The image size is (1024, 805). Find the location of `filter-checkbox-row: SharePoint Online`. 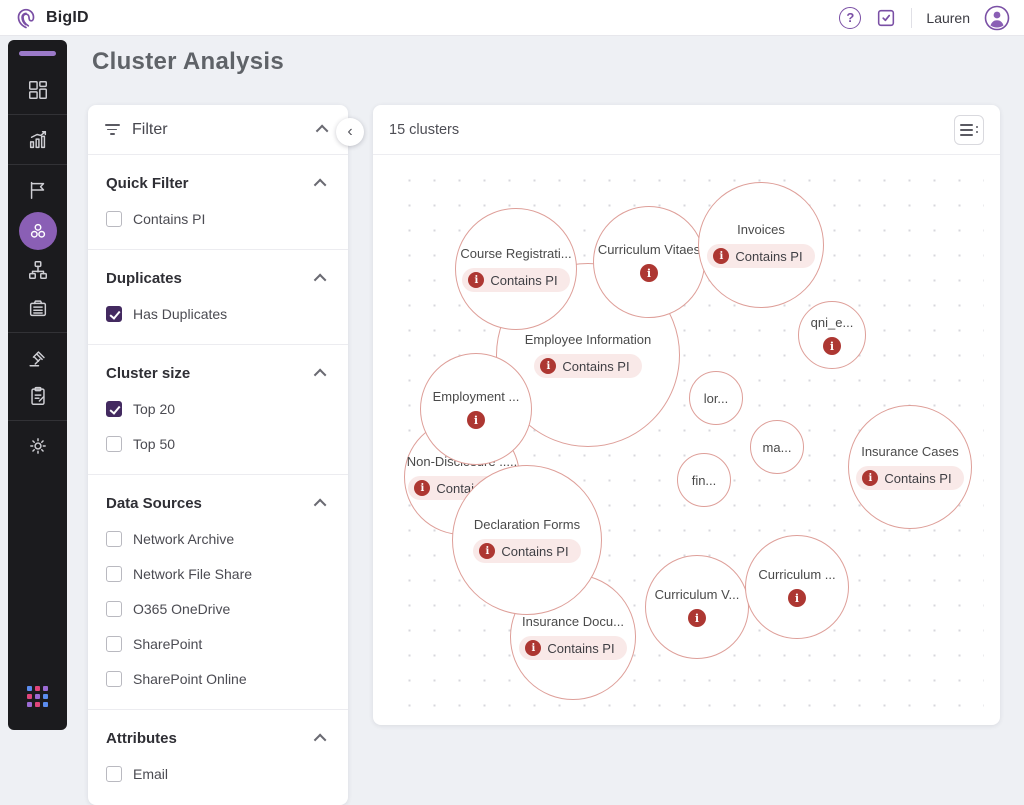

filter-checkbox-row: SharePoint Online is located at coordinates (218, 679).